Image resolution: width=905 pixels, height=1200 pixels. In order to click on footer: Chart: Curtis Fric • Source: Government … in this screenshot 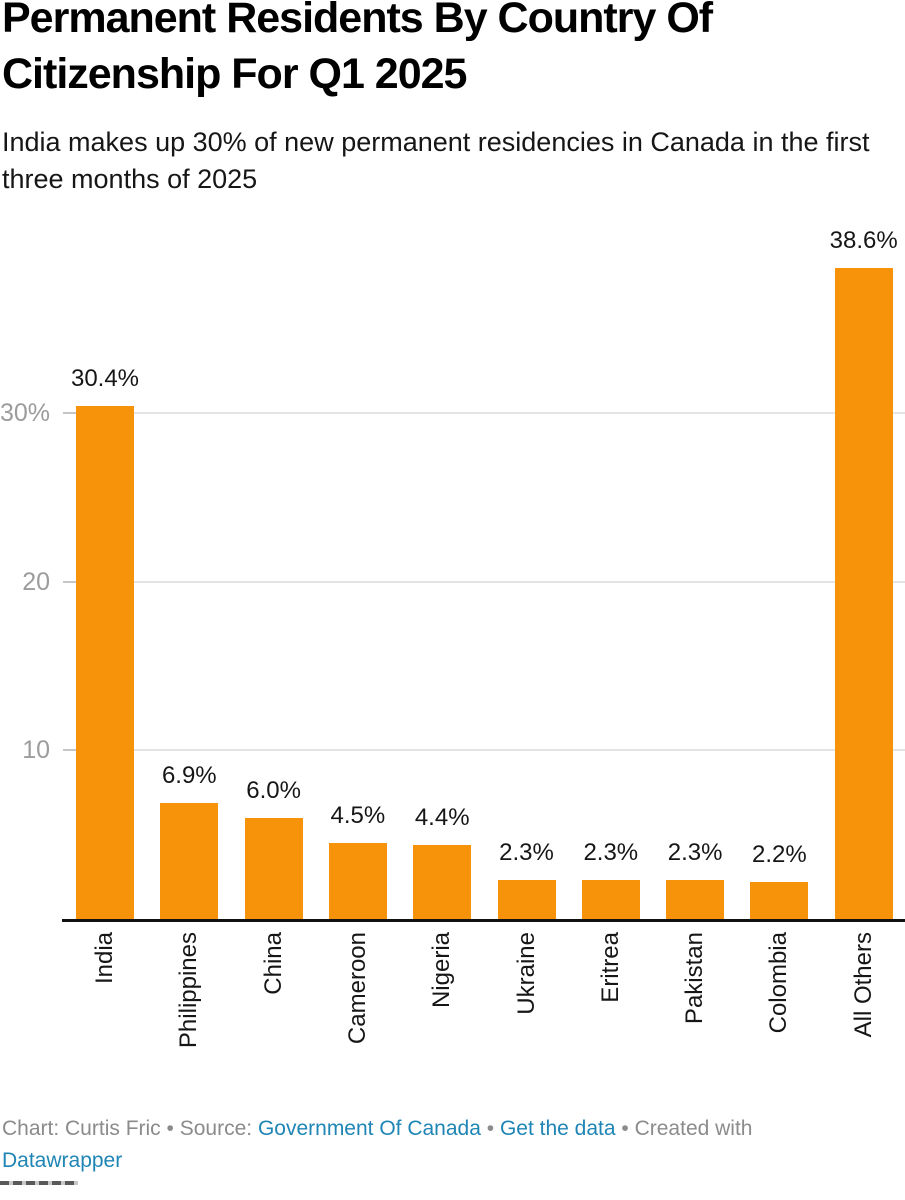, I will do `click(432, 1145)`.